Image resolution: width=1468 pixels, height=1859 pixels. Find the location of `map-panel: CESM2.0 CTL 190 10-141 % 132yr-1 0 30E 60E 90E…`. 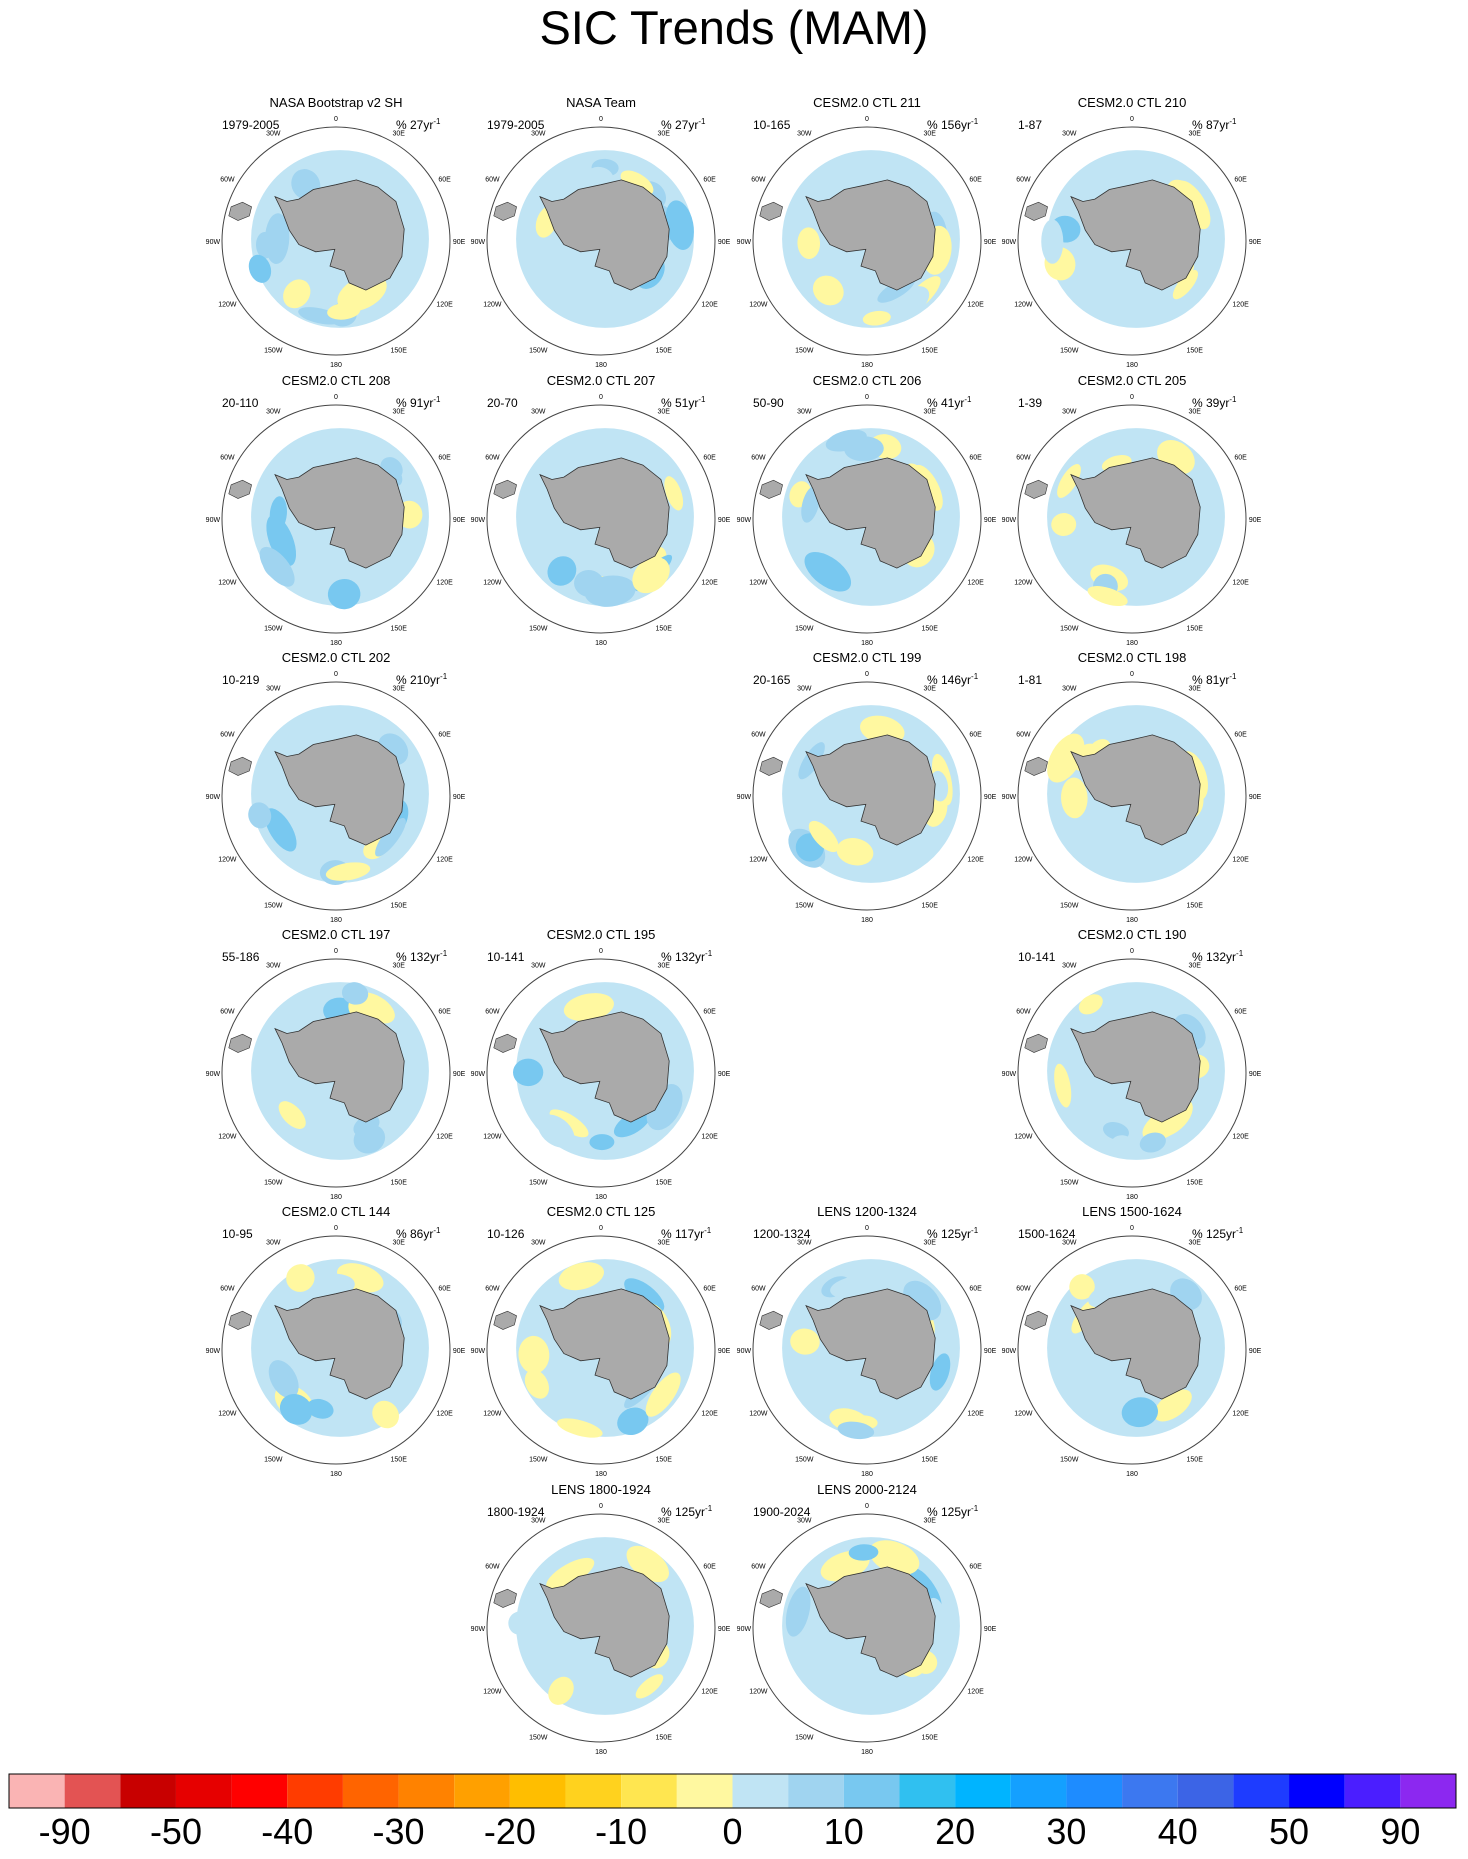

map-panel: CESM2.0 CTL 190 10-141 % 132yr-1 0 30E 60E 90E… is located at coordinates (1132, 1064).